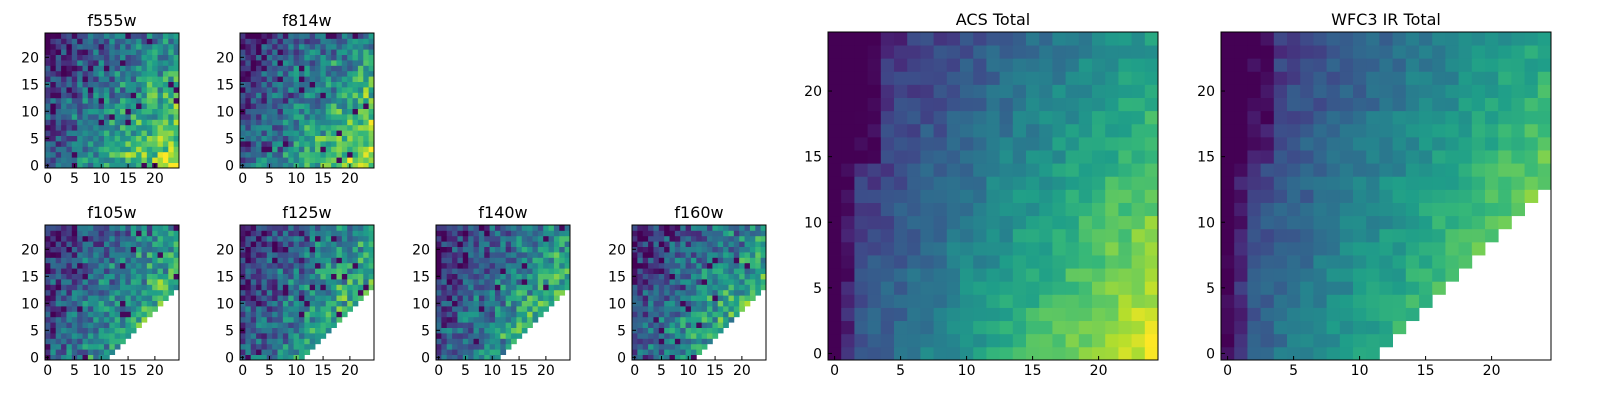 The height and width of the screenshot is (404, 1600). Describe the element at coordinates (112, 293) in the screenshot. I see `heatmap-cells` at that location.